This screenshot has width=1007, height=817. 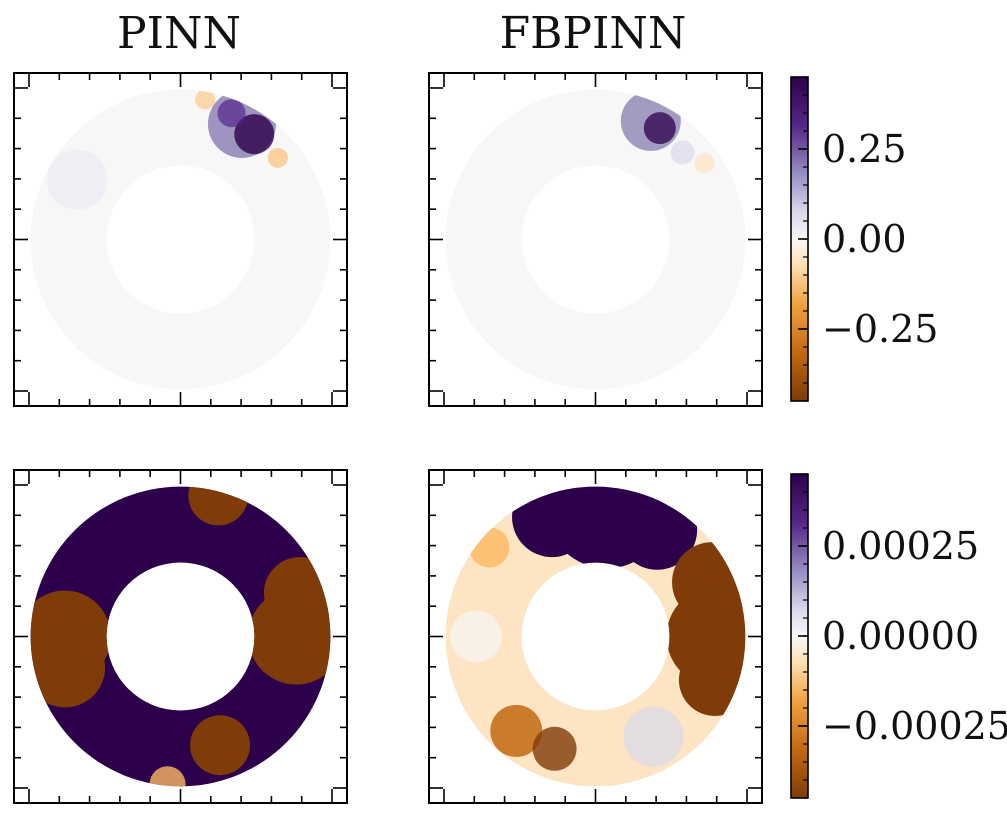 I want to click on colorbar-tick-label: 0.00025, so click(x=900, y=546).